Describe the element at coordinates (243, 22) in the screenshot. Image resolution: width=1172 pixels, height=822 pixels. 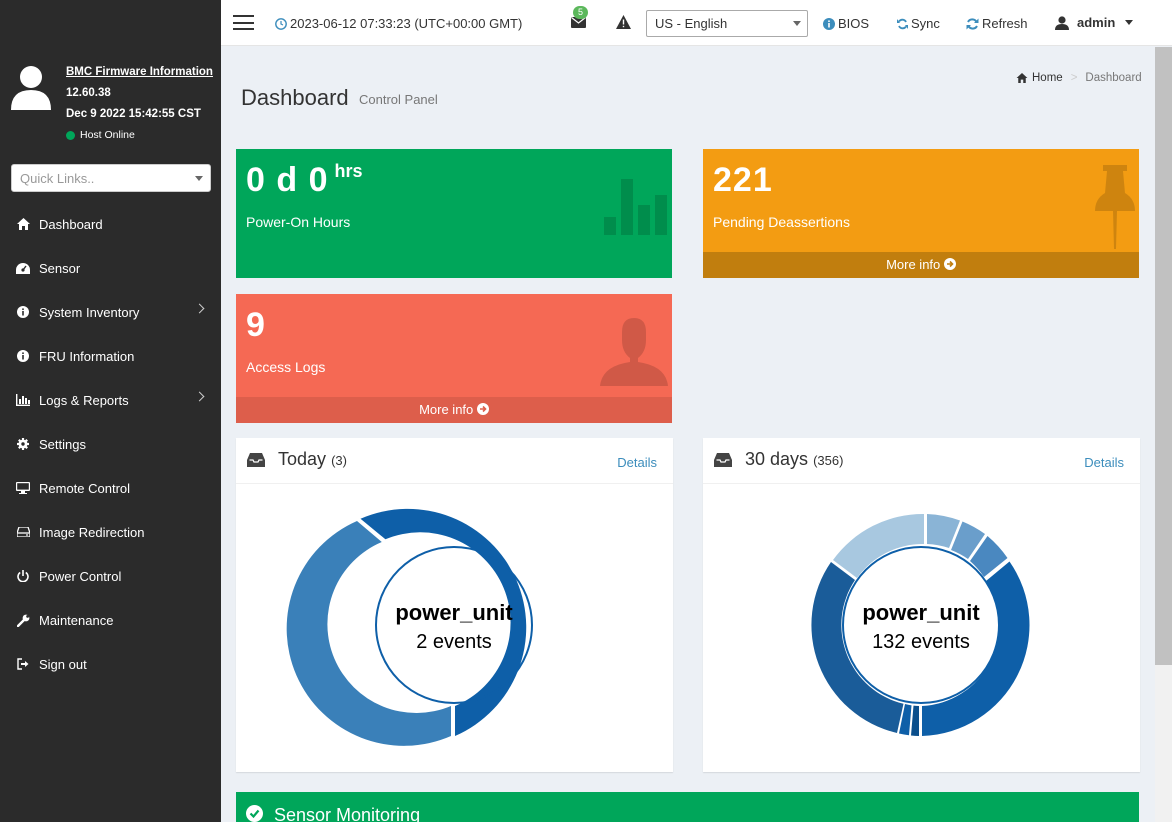
I see `menu-toggle-icon` at that location.